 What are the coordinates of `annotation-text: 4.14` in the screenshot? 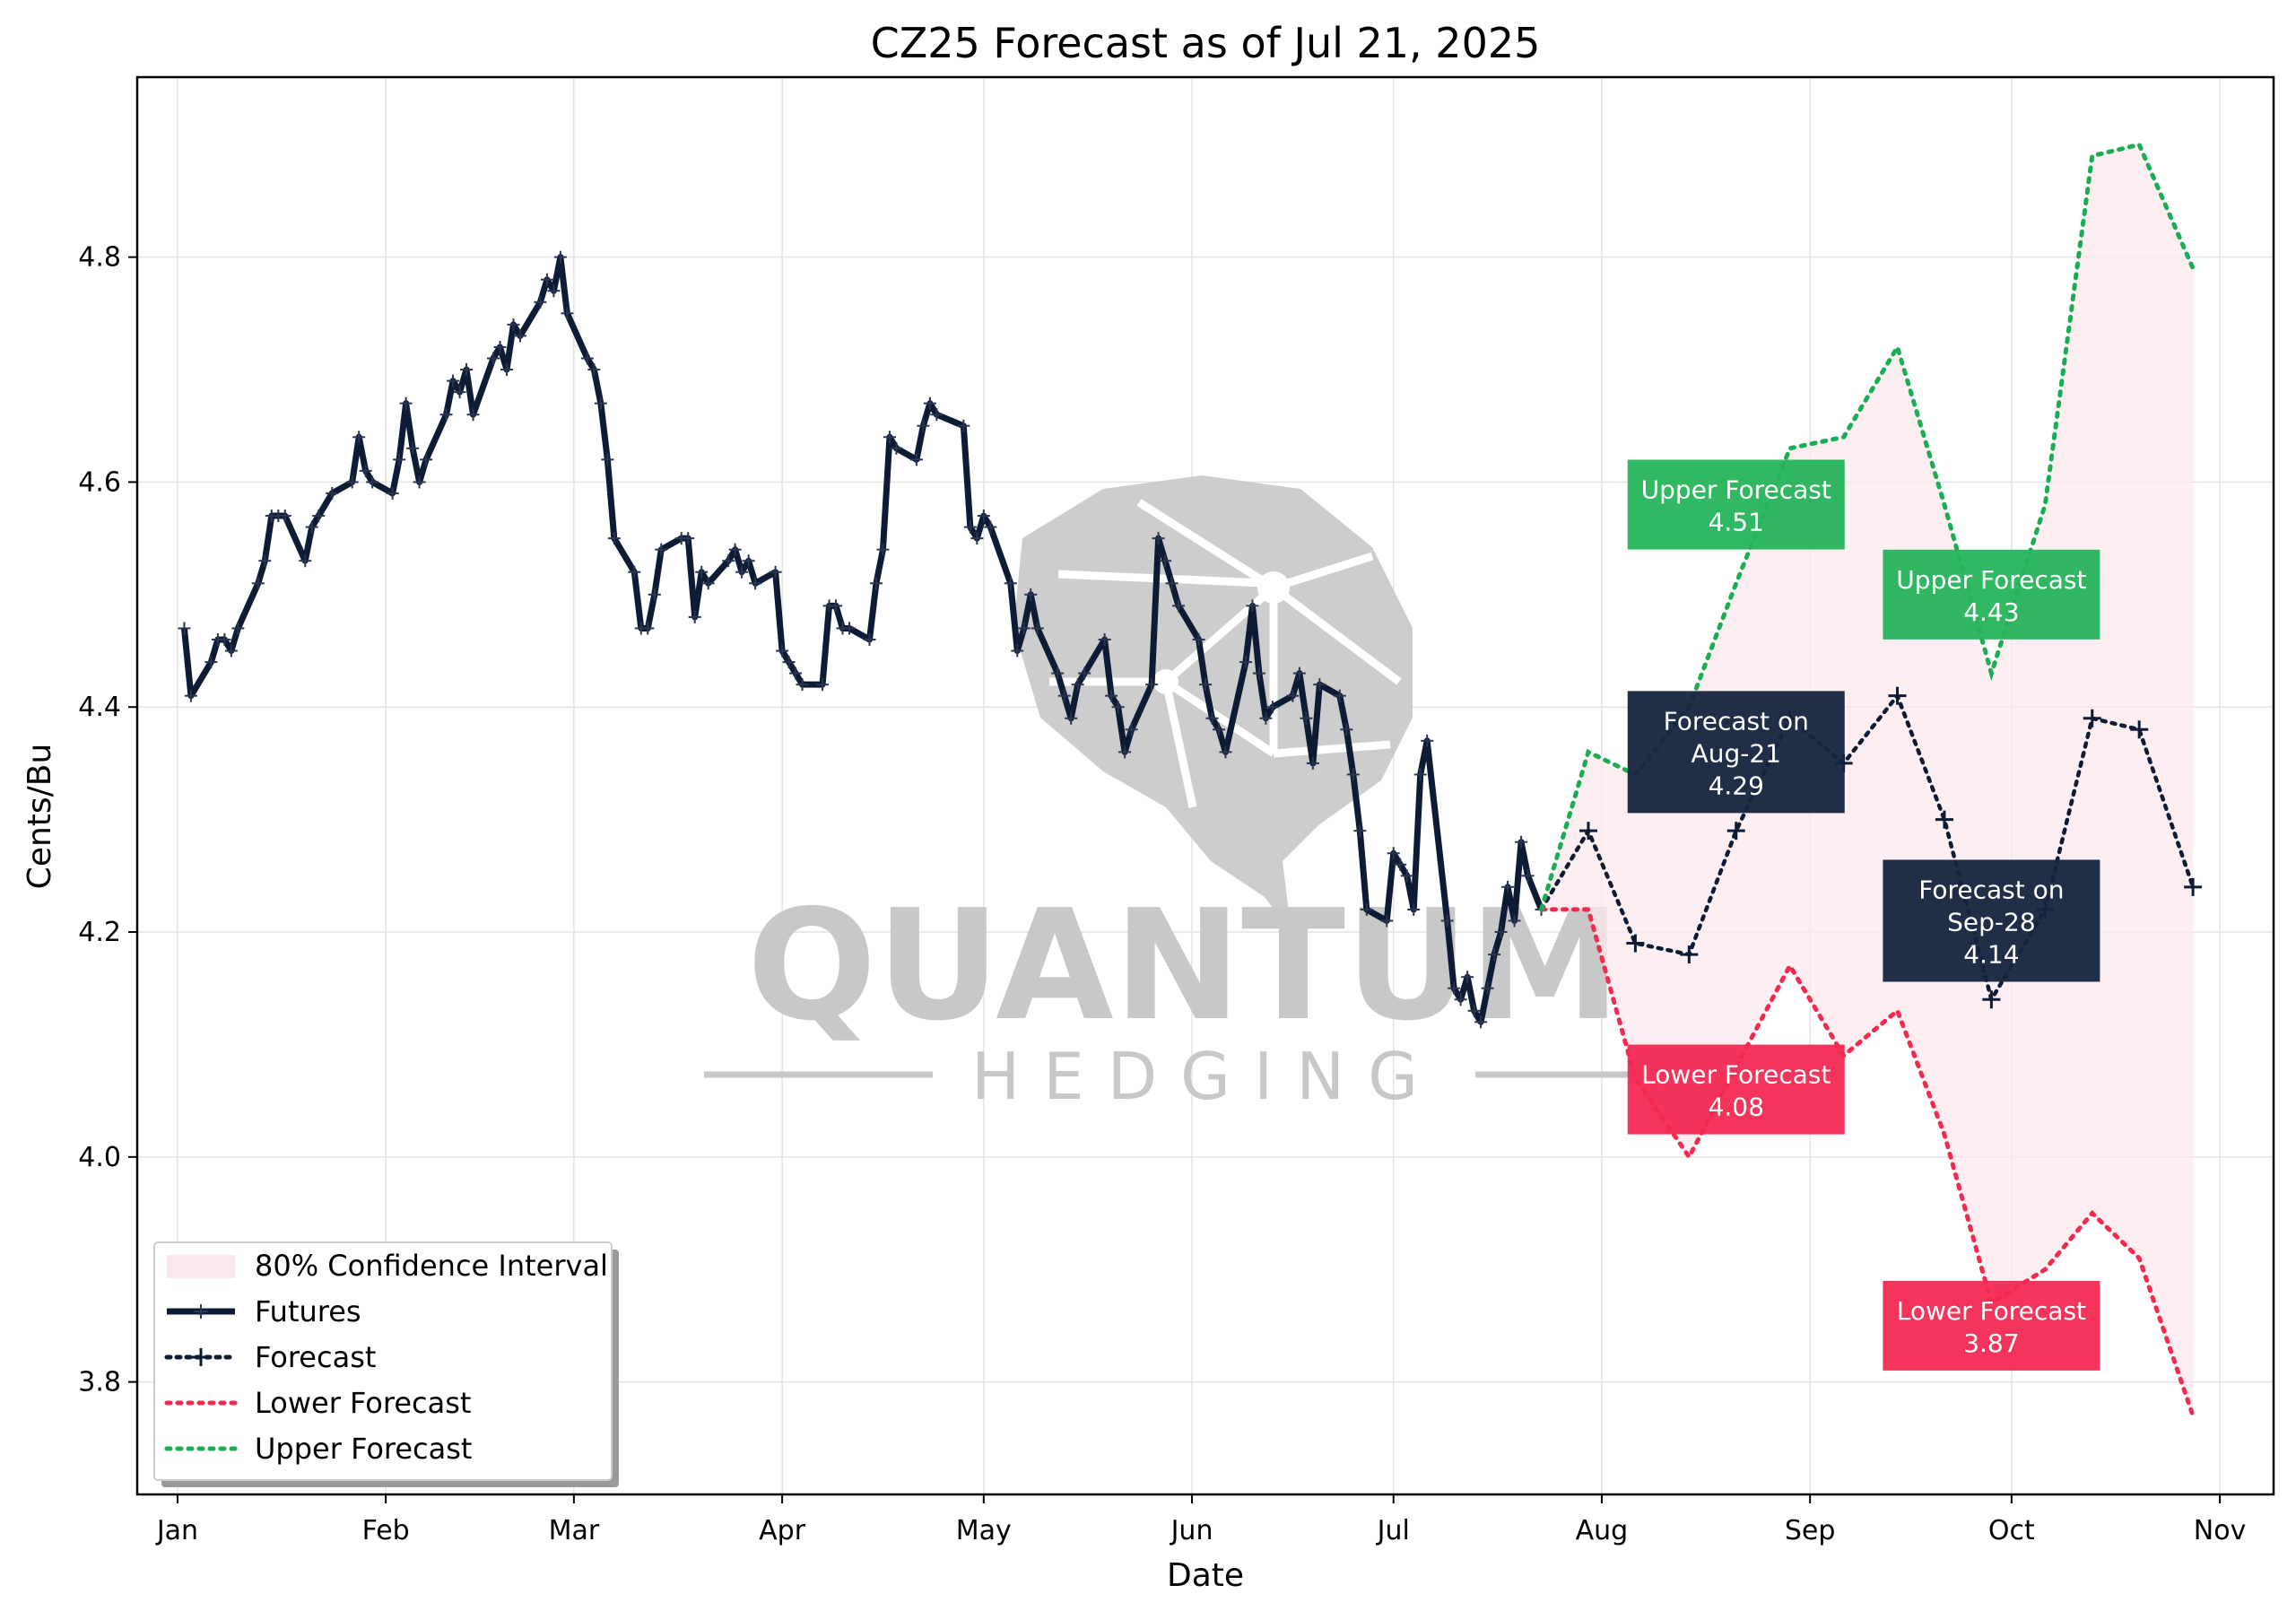 It's located at (1991, 954).